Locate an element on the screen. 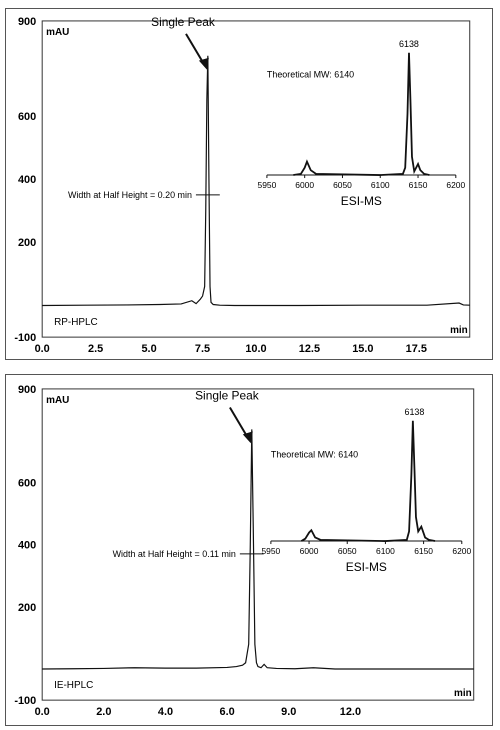  x-tick-label: 12.5 is located at coordinates (309, 349).